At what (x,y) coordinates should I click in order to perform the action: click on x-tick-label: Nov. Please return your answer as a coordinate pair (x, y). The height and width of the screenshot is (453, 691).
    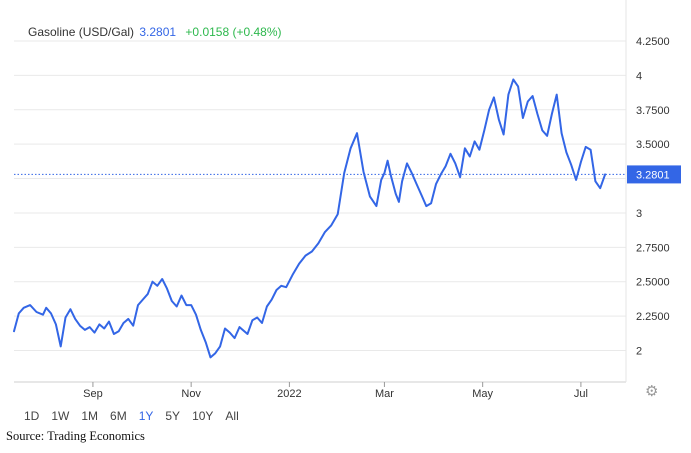
    Looking at the image, I should click on (191, 394).